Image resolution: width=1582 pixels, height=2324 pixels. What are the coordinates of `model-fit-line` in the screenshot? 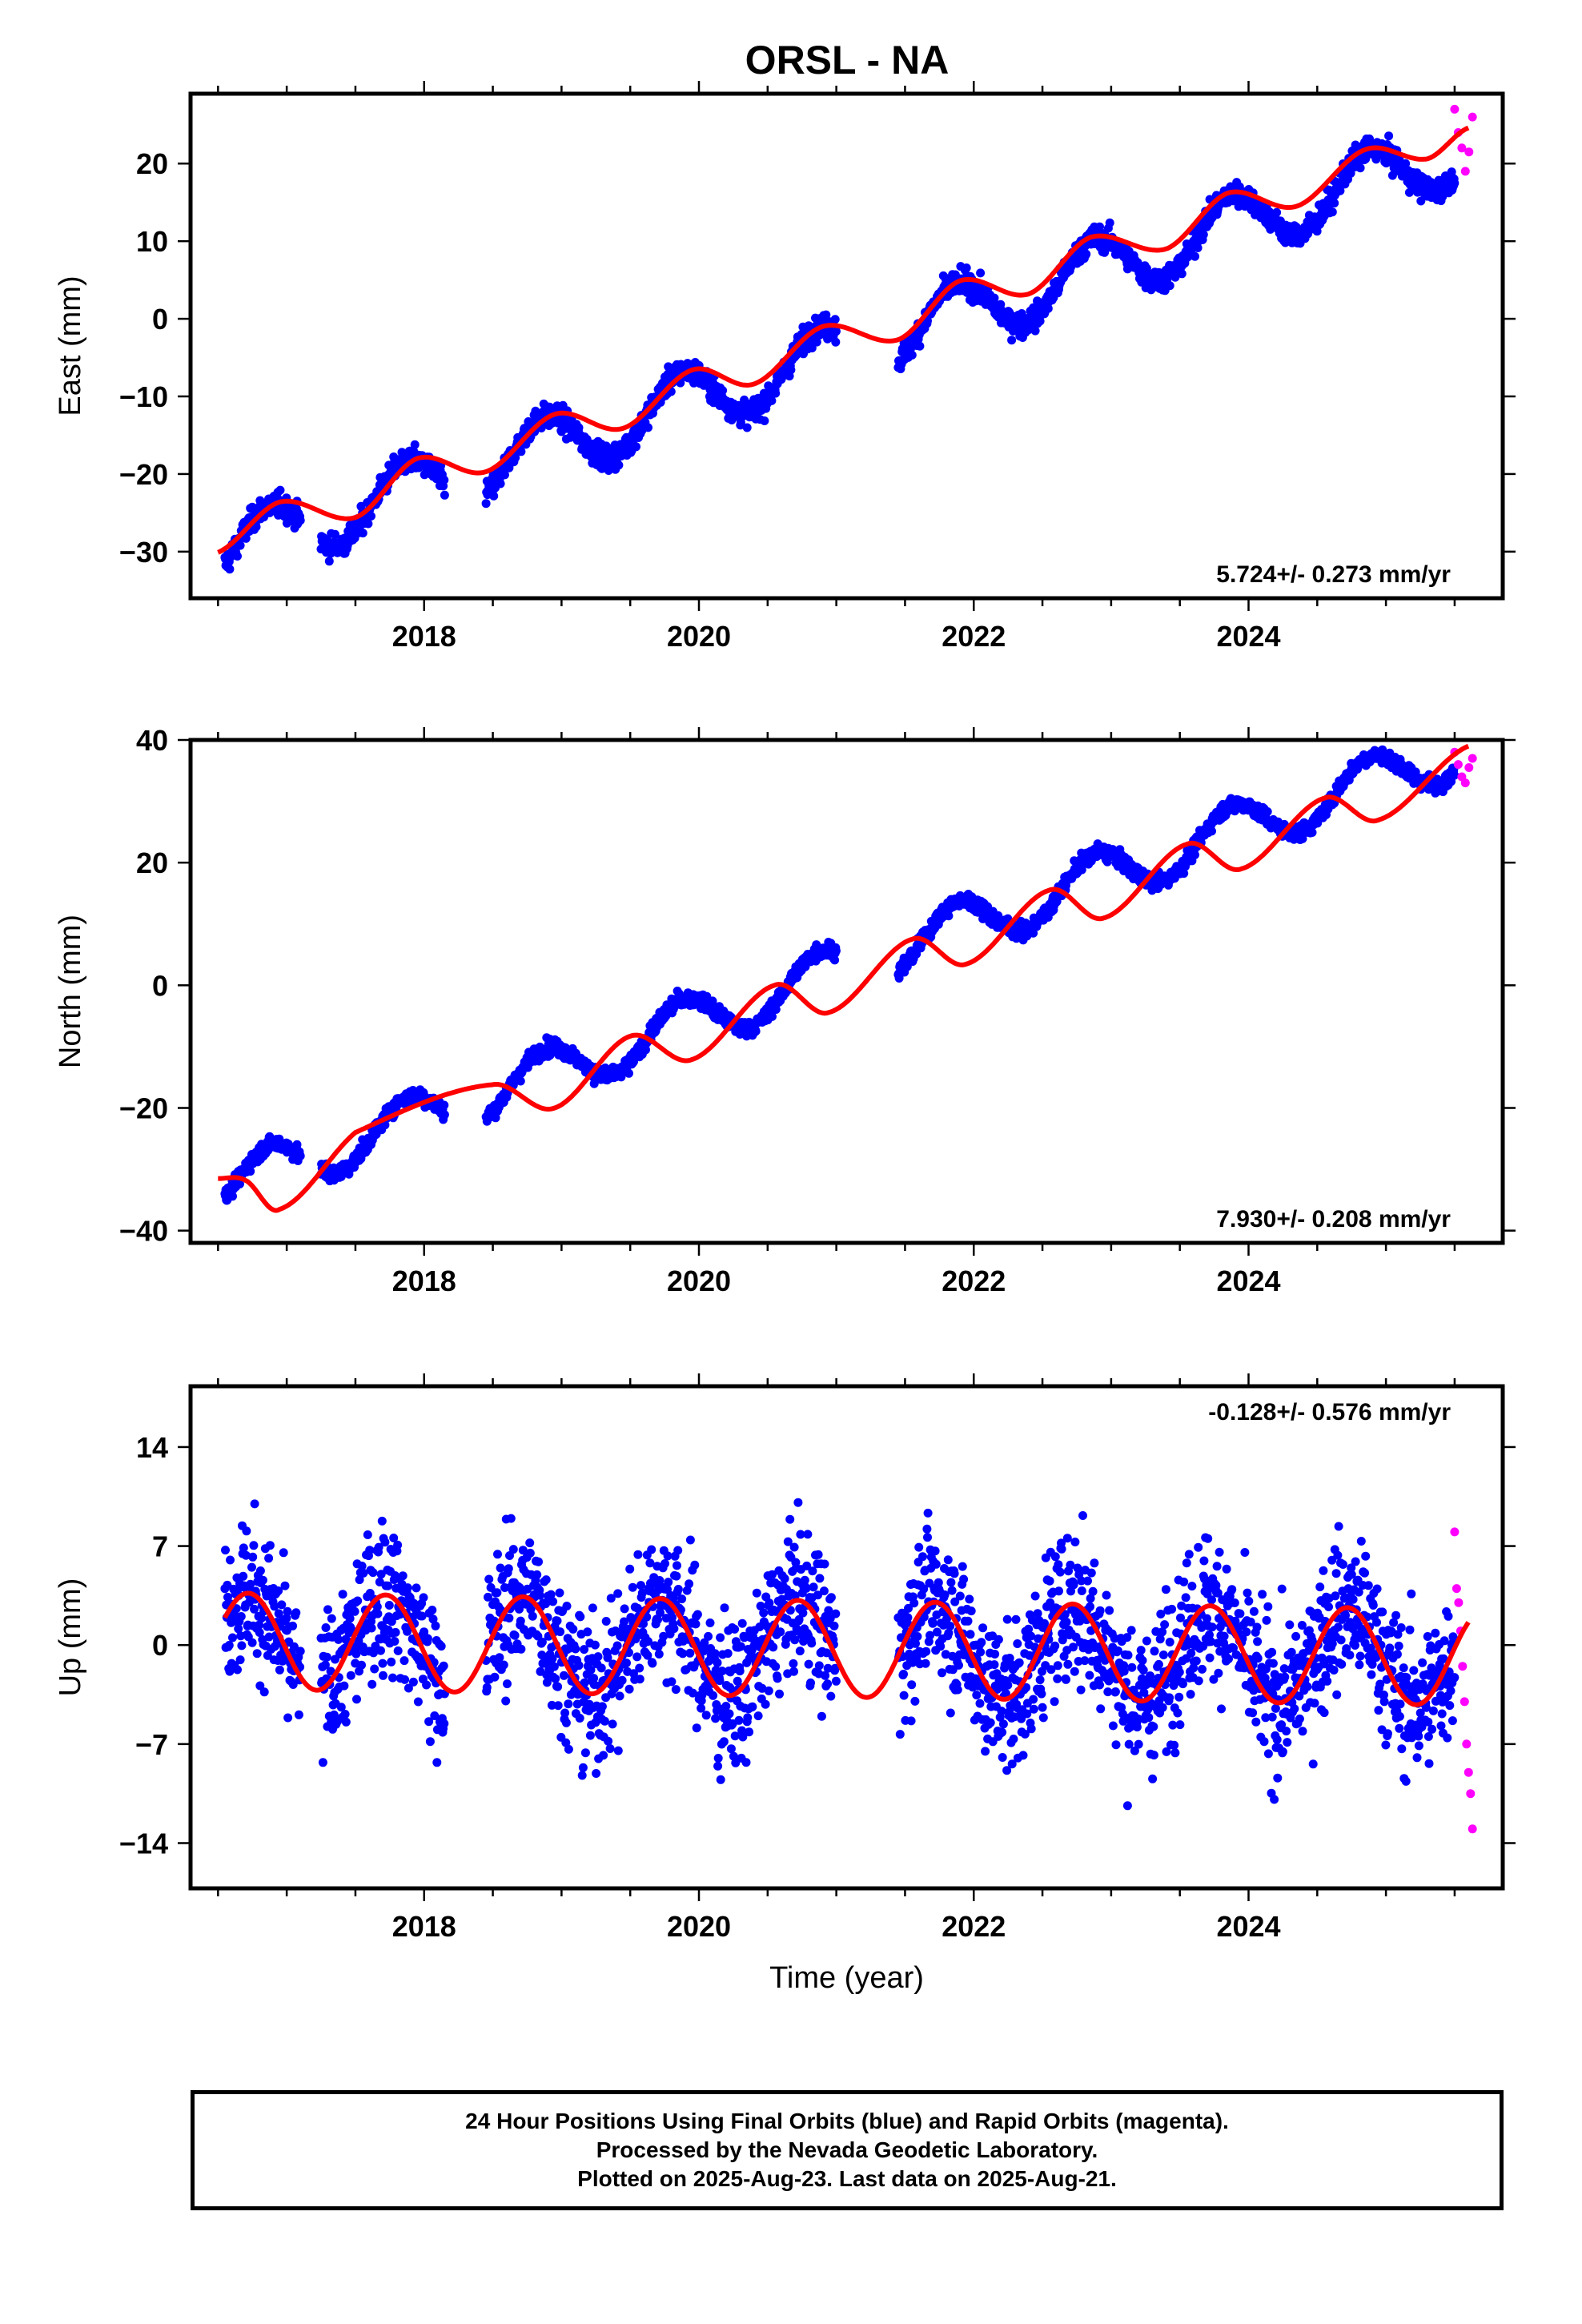 It's located at (844, 340).